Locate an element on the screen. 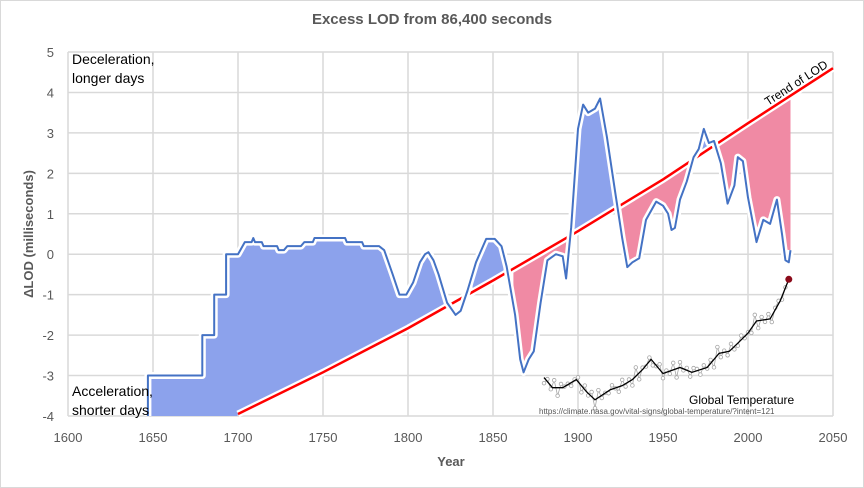  temperature-series is located at coordinates (667, 343).